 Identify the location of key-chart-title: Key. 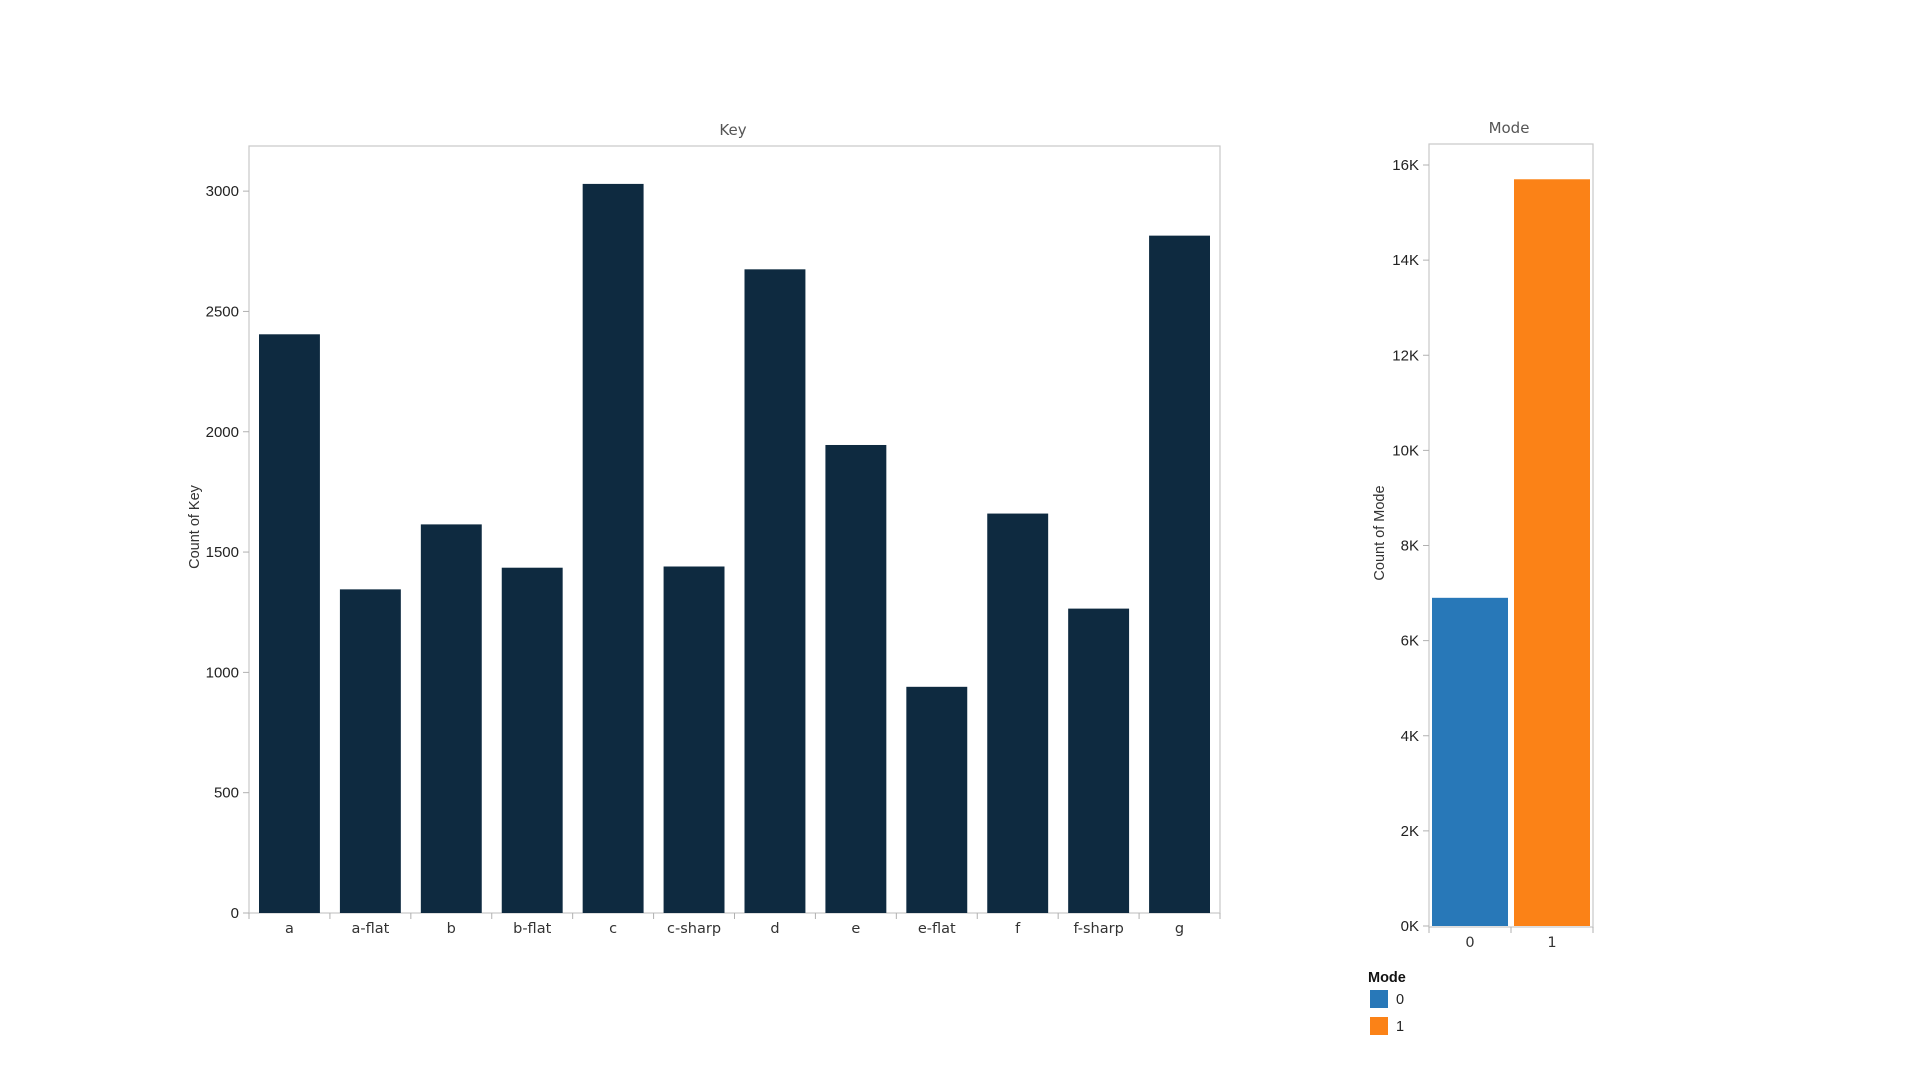
(732, 130).